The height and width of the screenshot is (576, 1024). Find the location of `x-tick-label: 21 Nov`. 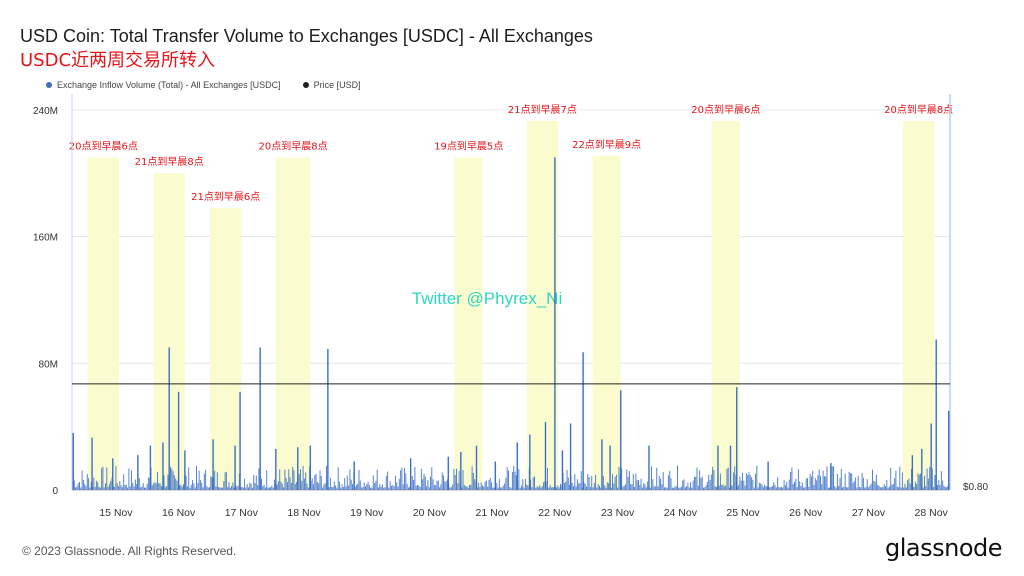

x-tick-label: 21 Nov is located at coordinates (493, 513).